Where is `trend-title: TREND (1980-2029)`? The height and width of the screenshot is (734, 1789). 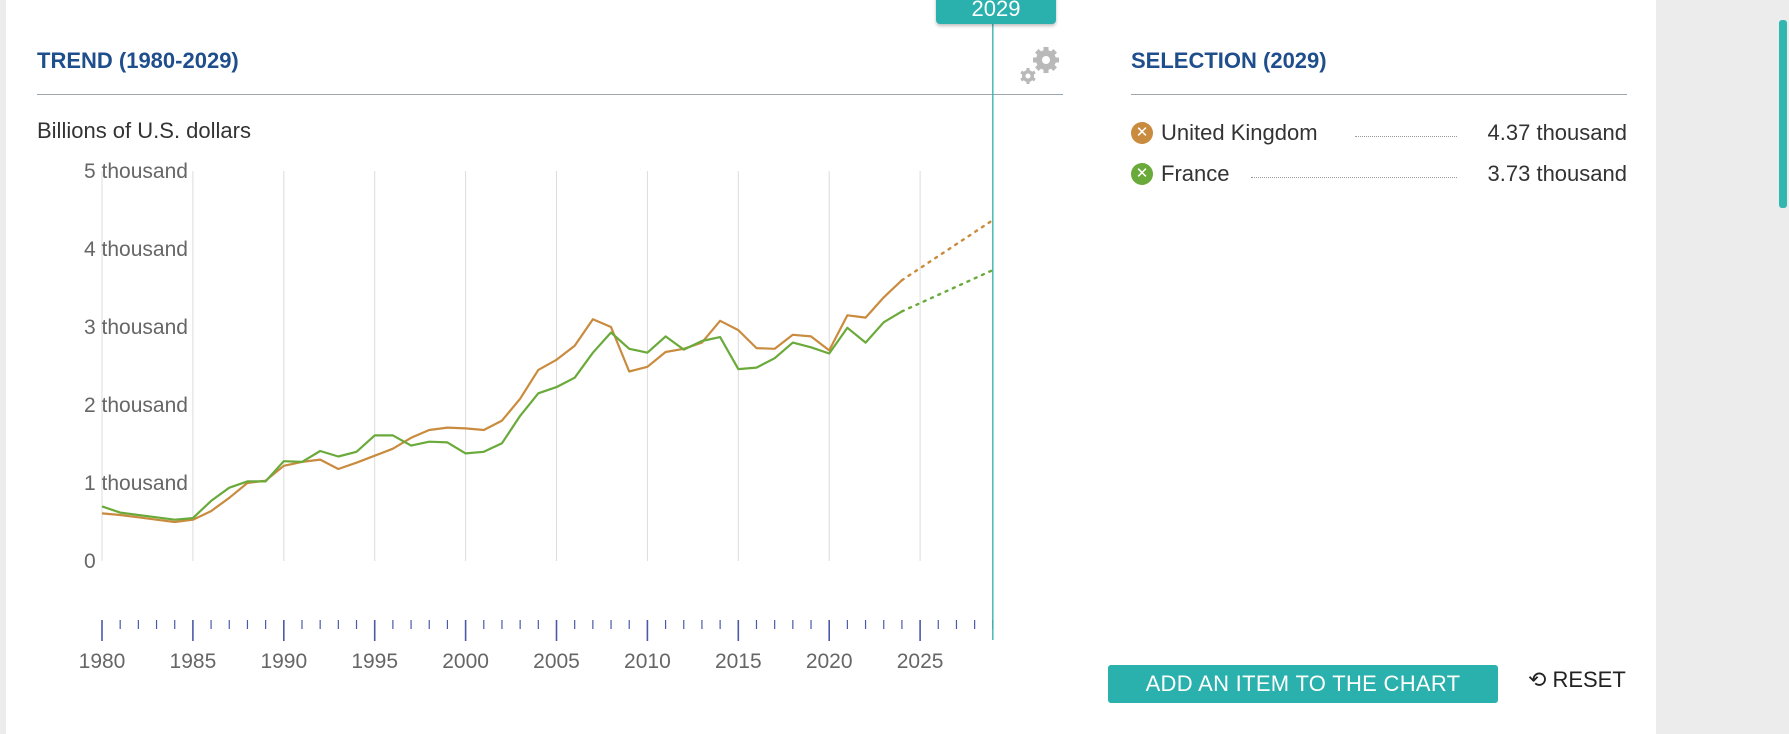 trend-title: TREND (1980-2029) is located at coordinates (138, 60).